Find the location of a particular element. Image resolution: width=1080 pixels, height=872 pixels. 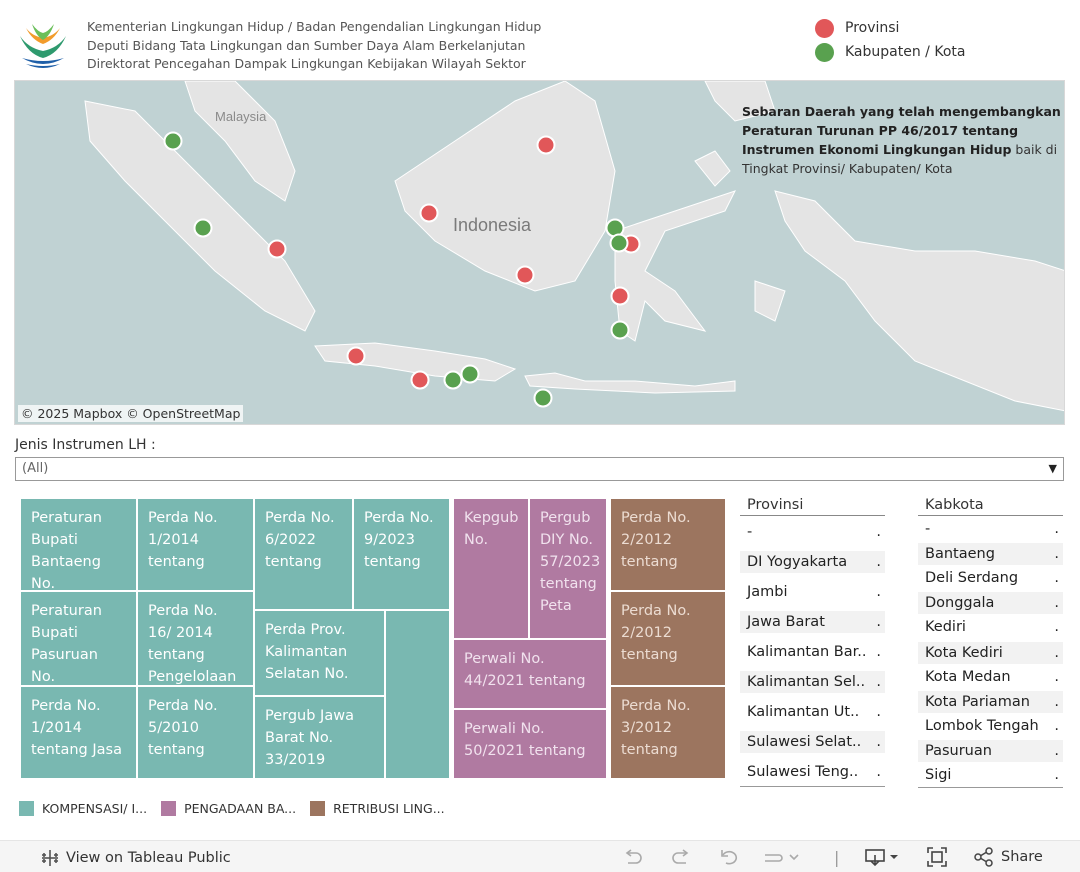

treemap-cell: Perda No. 1/2014 tentang Jasa is located at coordinates (78, 732).